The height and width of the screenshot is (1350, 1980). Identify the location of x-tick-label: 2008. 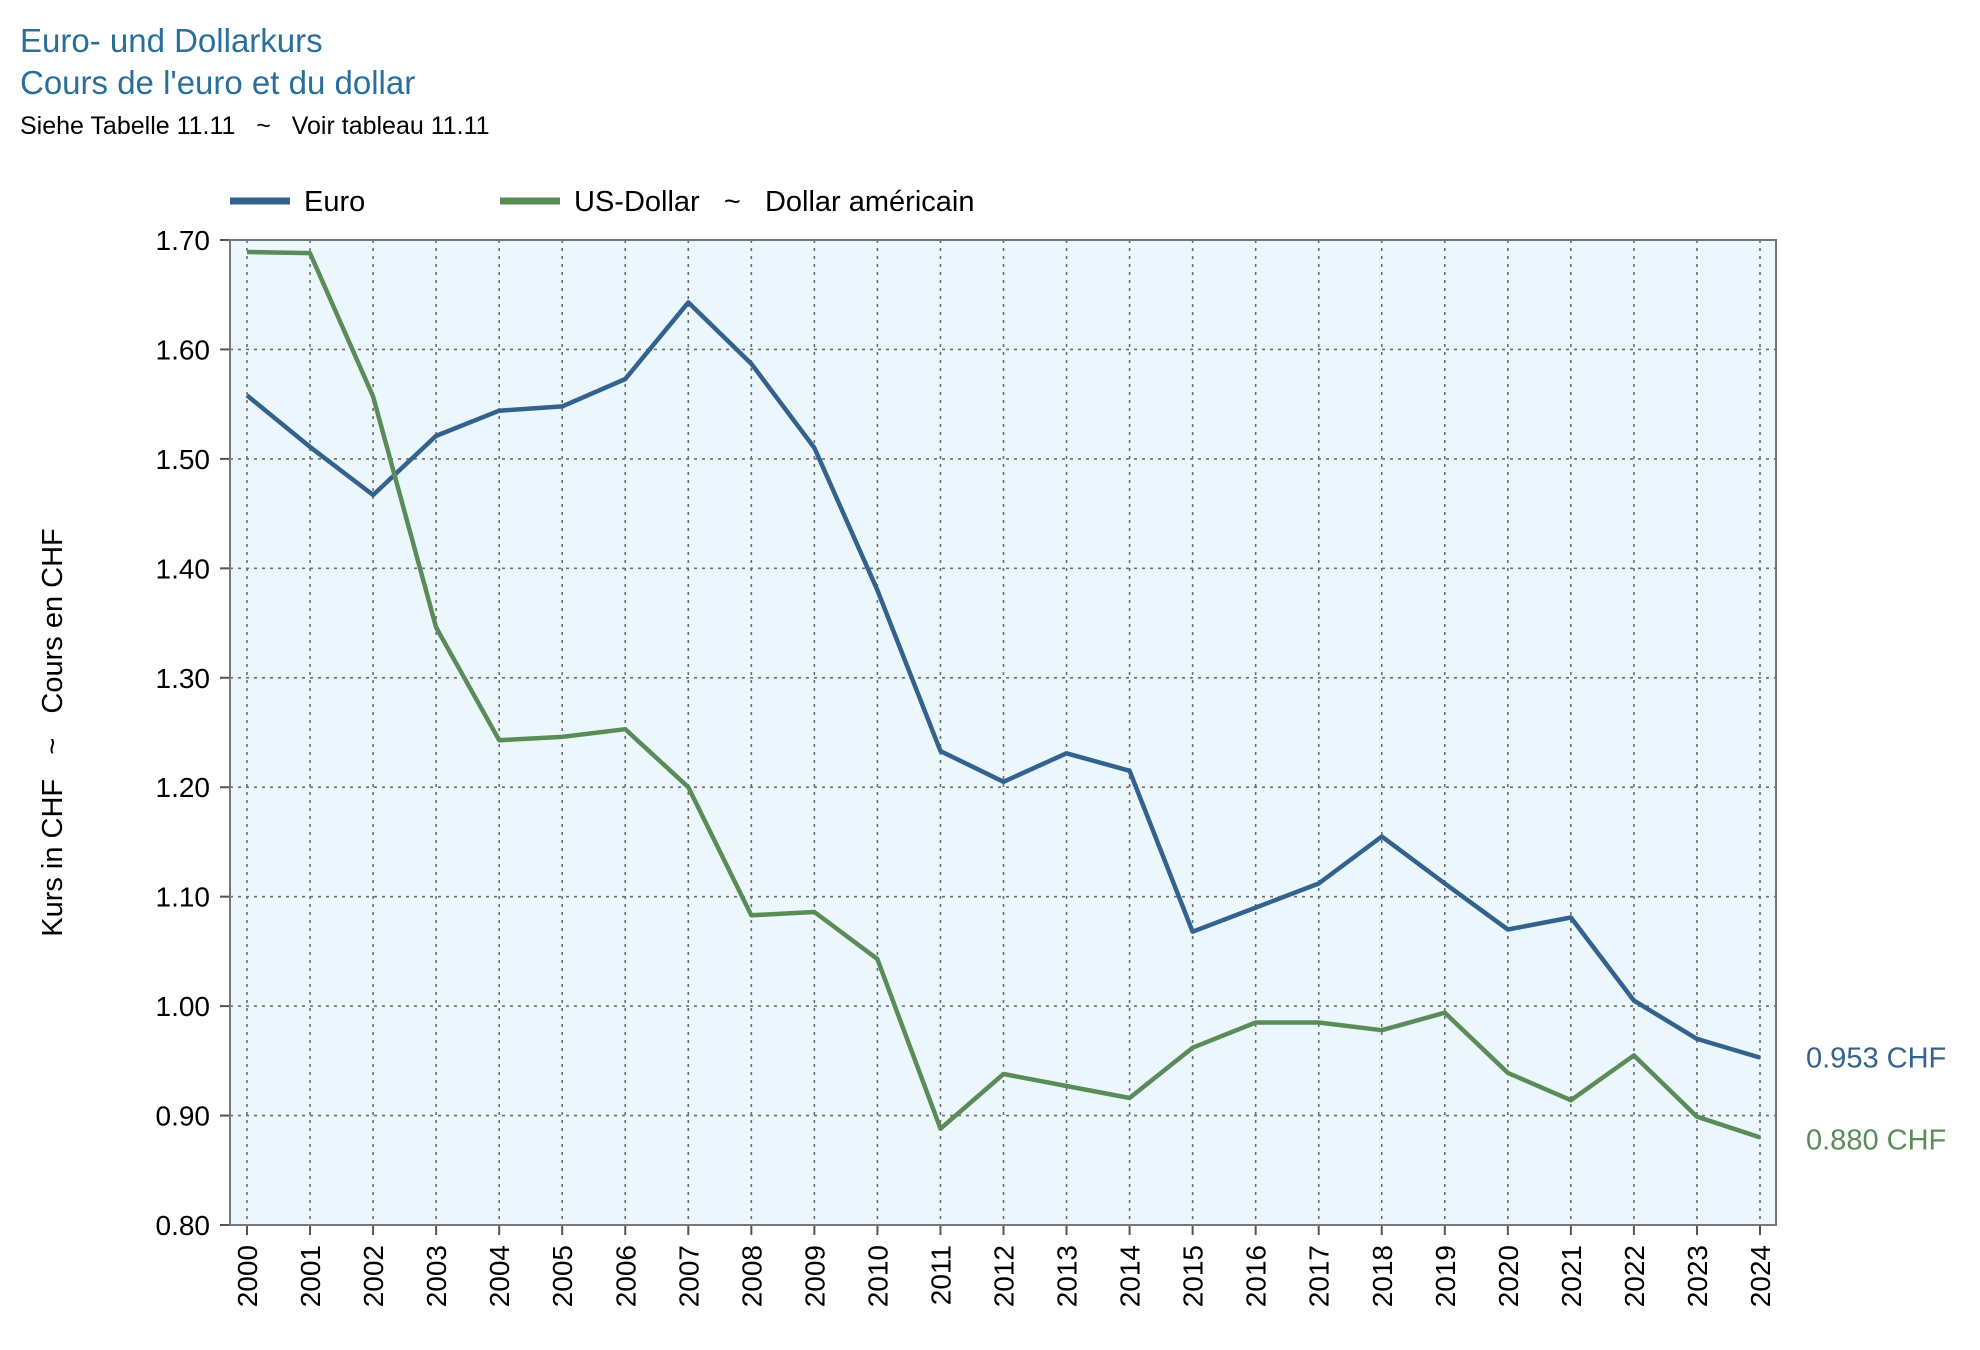
(751, 1276).